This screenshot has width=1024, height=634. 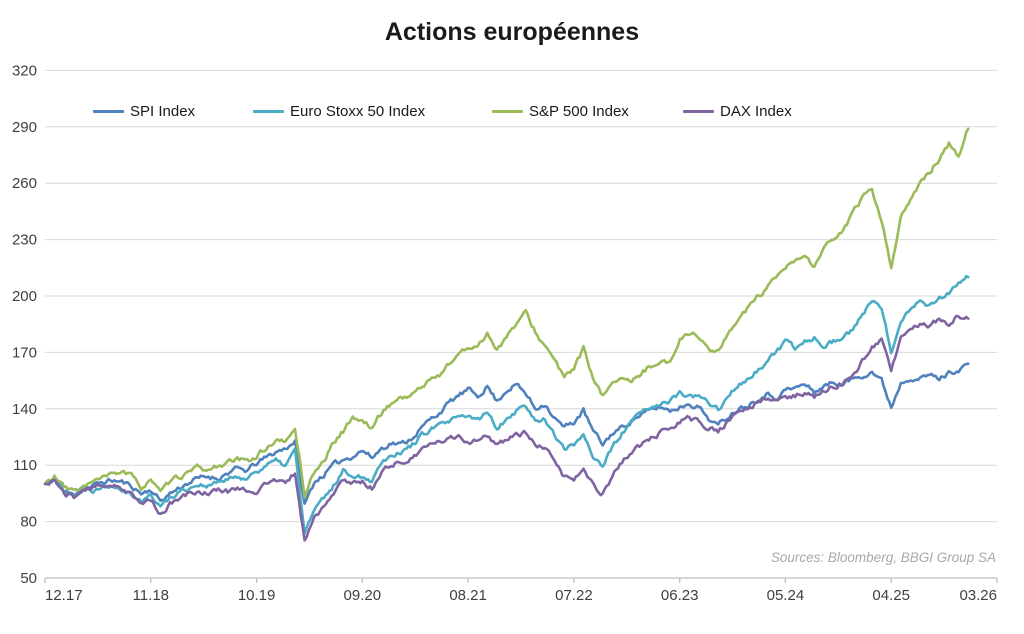 I want to click on y-axis-label-170: 170, so click(x=24, y=352).